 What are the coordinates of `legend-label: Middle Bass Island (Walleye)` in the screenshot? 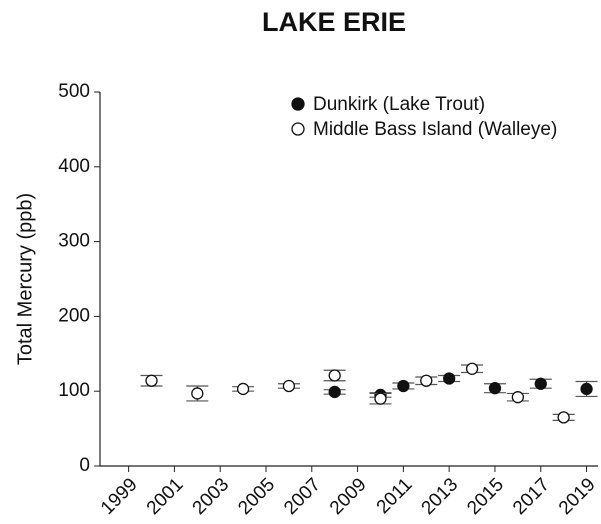 It's located at (435, 129).